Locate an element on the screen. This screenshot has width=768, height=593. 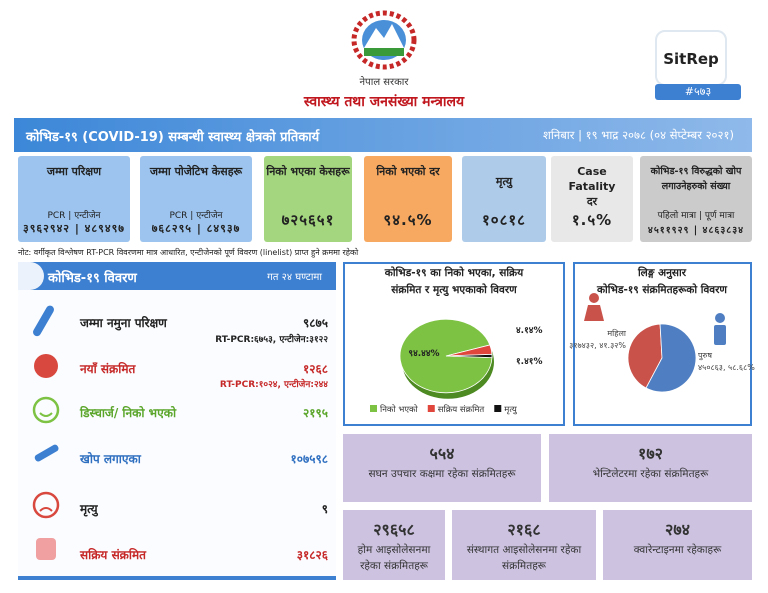
card-value: १०८१८ is located at coordinates (503, 220).